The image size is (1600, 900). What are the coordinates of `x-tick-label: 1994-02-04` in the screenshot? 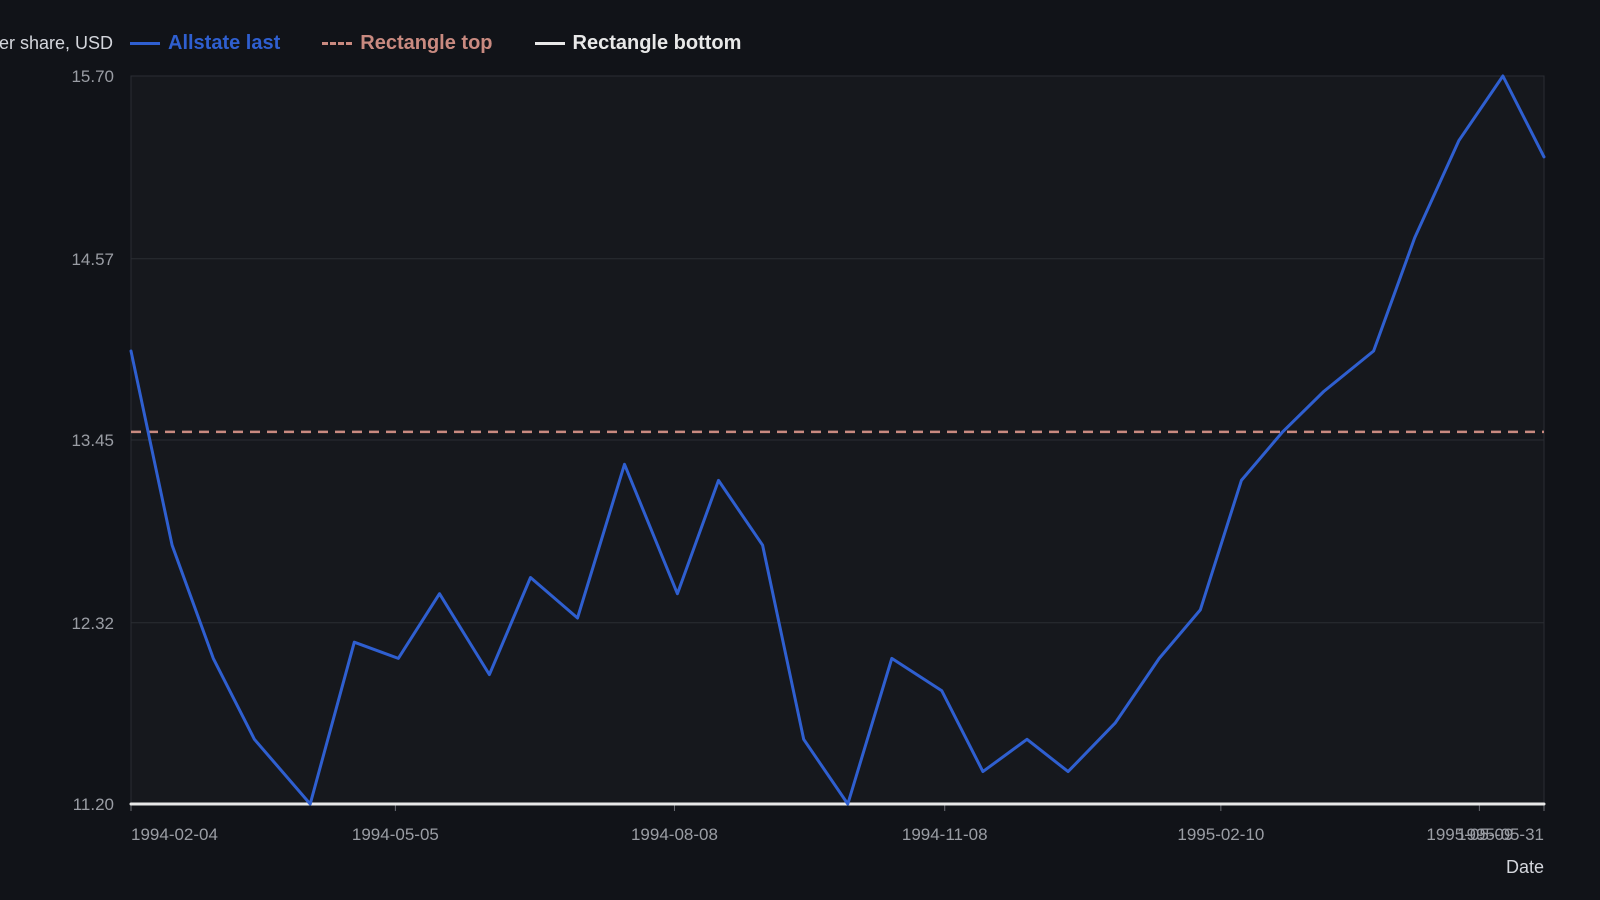 It's located at (174, 834).